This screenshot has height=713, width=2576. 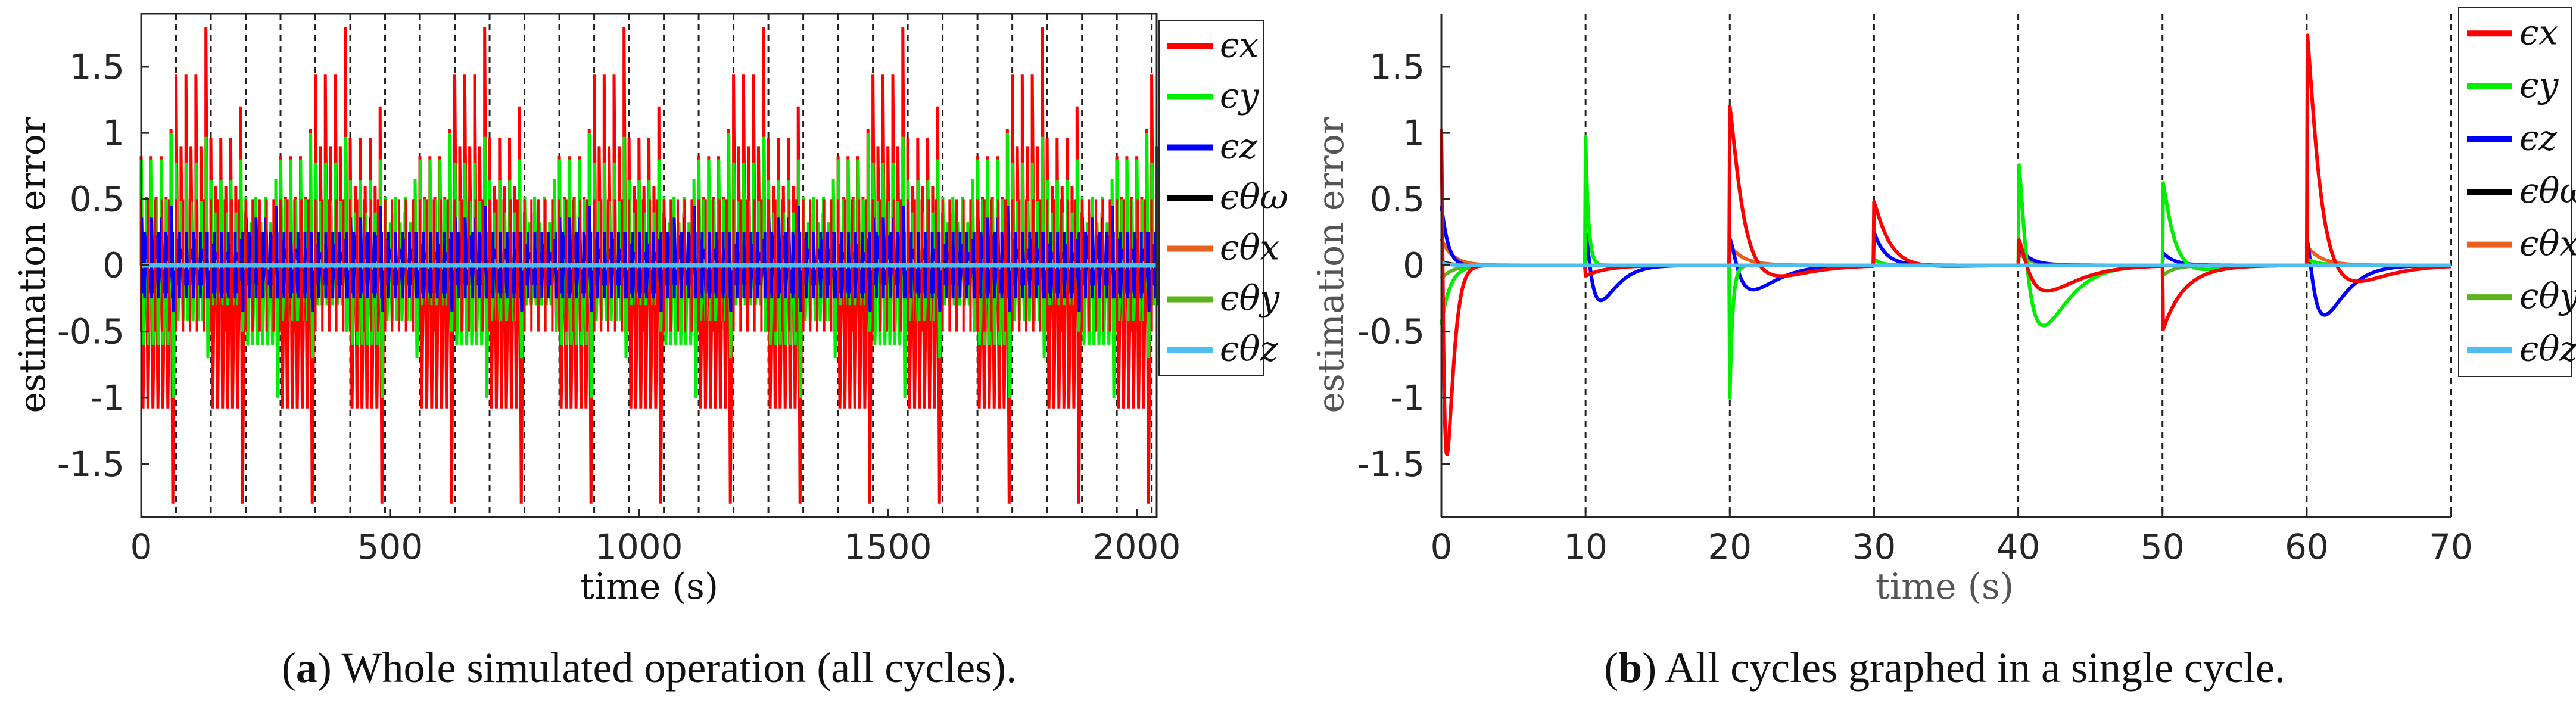 I want to click on panel-b-x-tick-label: 70, so click(x=2451, y=547).